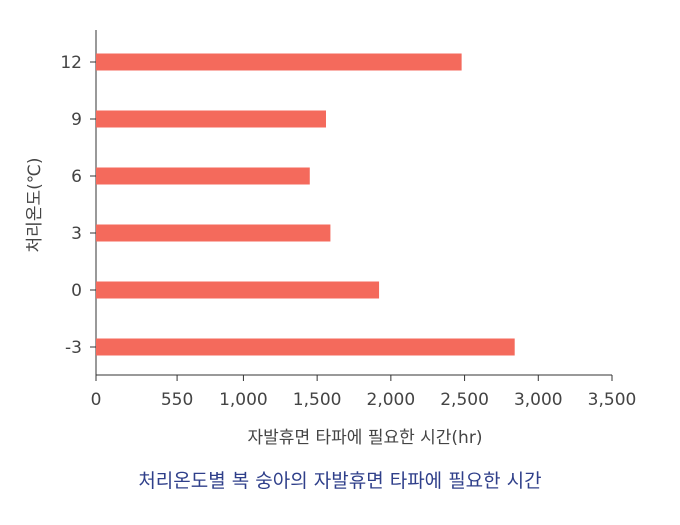 The width and height of the screenshot is (680, 525). Describe the element at coordinates (73, 348) in the screenshot. I see `y-tick-label: -3` at that location.